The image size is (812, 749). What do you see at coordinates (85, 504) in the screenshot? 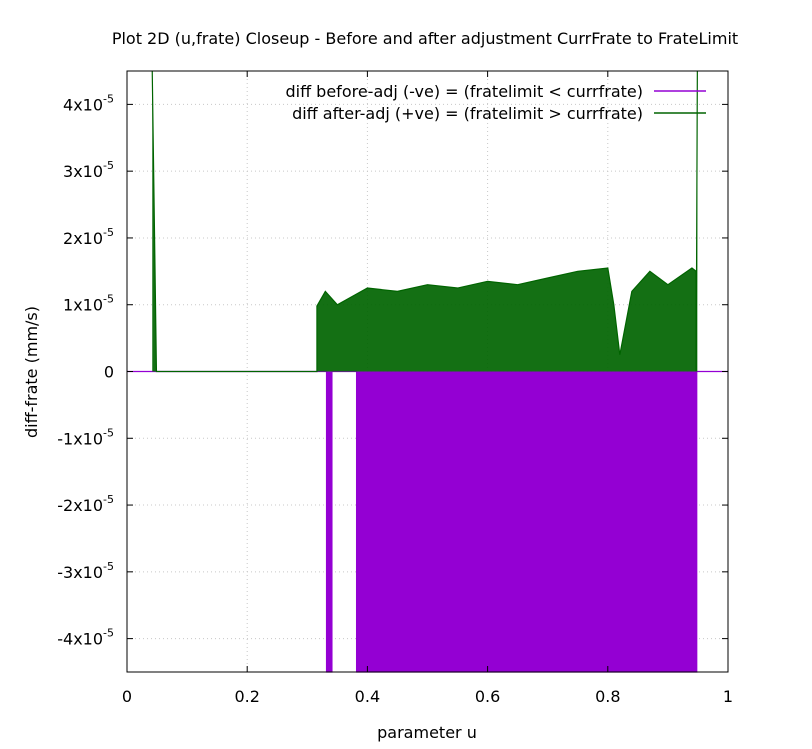
I see `y-tick-label: -2x10⁻⁵` at bounding box center [85, 504].